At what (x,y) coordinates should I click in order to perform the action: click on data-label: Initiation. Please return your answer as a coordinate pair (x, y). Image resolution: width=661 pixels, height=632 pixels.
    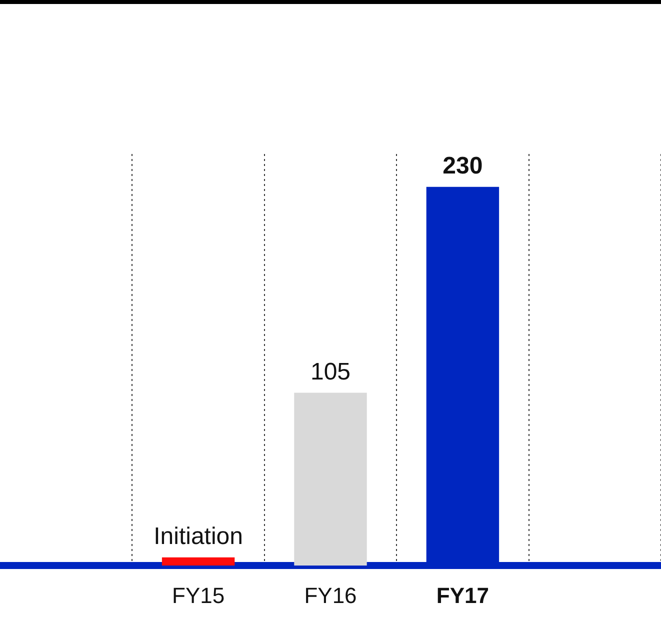
    Looking at the image, I should click on (198, 536).